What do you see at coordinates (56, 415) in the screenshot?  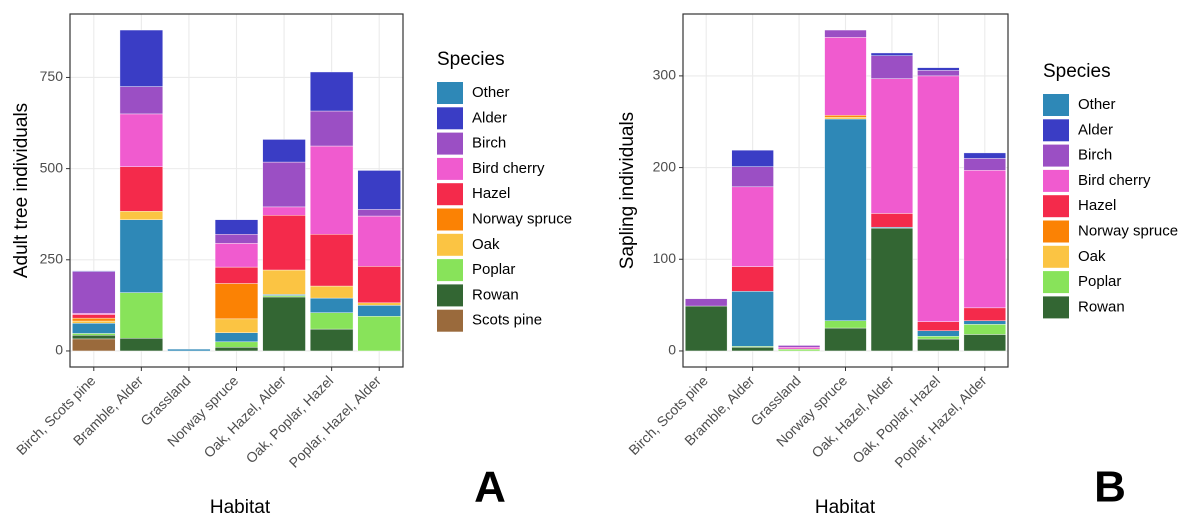 I see `x-tick-label: Birch, Scots pine` at bounding box center [56, 415].